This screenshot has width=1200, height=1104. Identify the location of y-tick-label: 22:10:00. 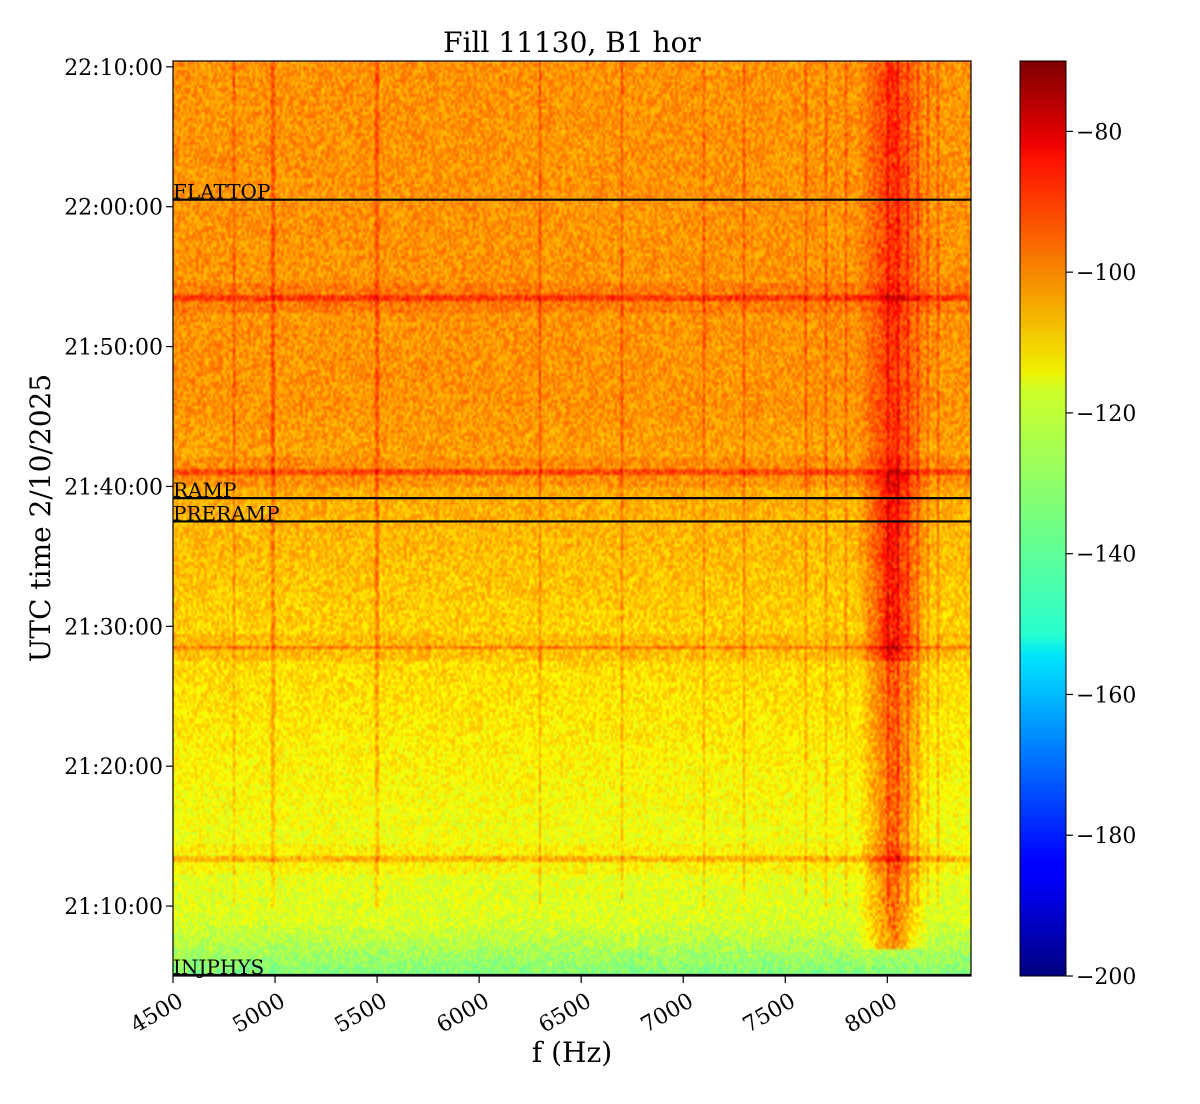
(113, 68).